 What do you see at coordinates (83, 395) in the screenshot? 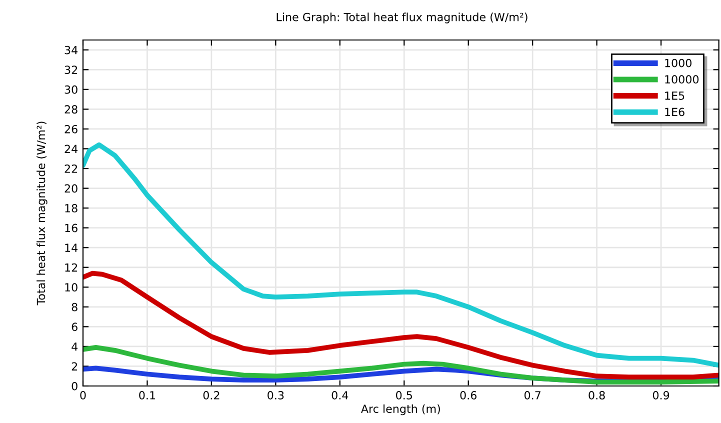
I see `x-tick-label: 0` at bounding box center [83, 395].